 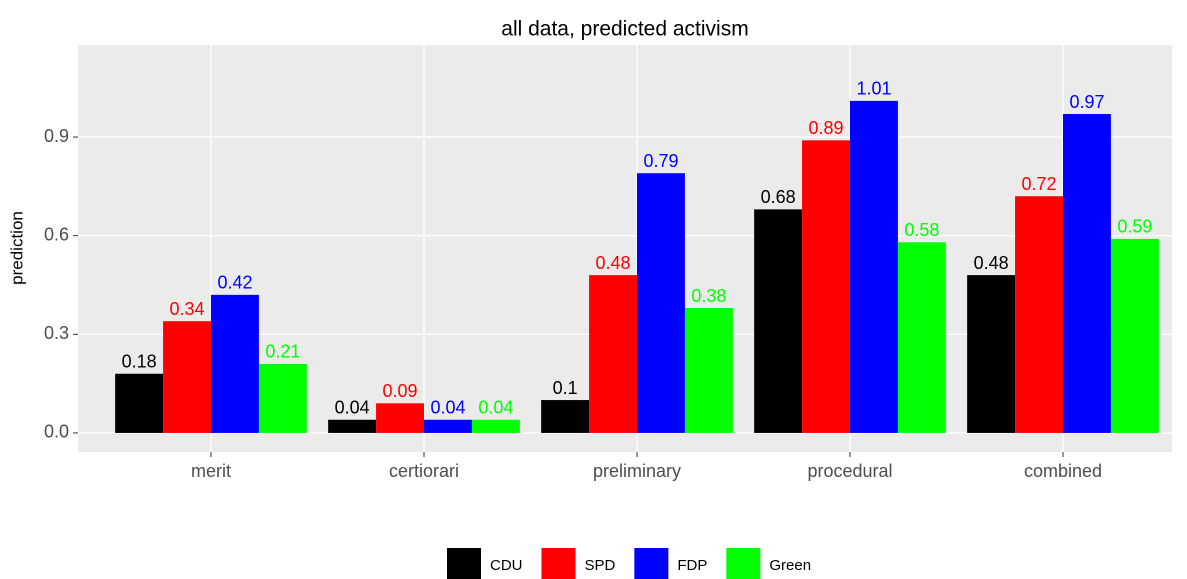 I want to click on x-tick-label: preliminary, so click(x=637, y=471).